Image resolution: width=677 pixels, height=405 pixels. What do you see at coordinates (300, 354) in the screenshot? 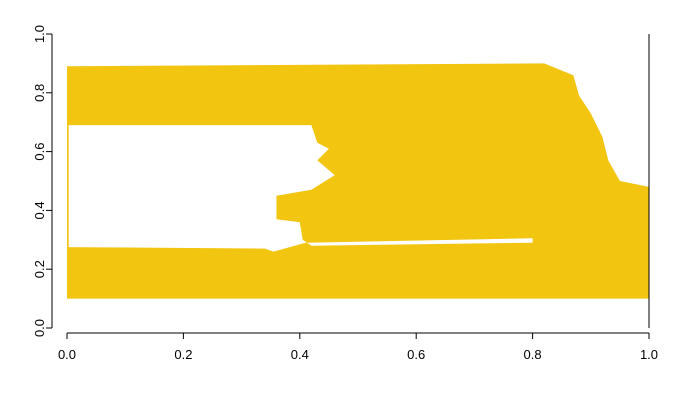
I see `x-tick-label: 0.4` at bounding box center [300, 354].